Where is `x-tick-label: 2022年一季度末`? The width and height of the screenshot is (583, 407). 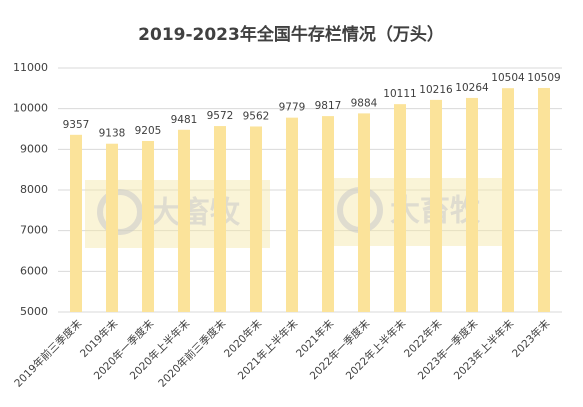
x-tick-label: 2022年一季度末 is located at coordinates (340, 350).